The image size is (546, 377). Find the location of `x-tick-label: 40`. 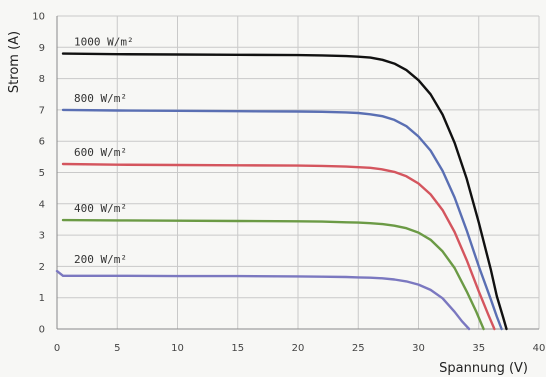

x-tick-label: 40 is located at coordinates (539, 348).